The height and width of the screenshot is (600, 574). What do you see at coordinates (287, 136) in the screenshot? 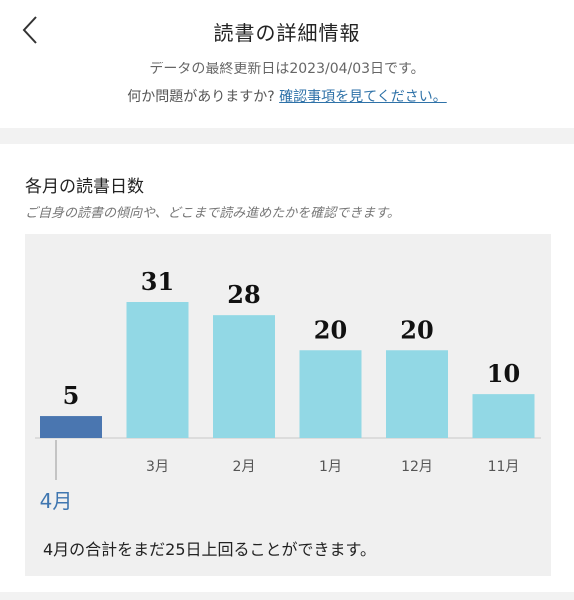
I see `section-divider` at bounding box center [287, 136].